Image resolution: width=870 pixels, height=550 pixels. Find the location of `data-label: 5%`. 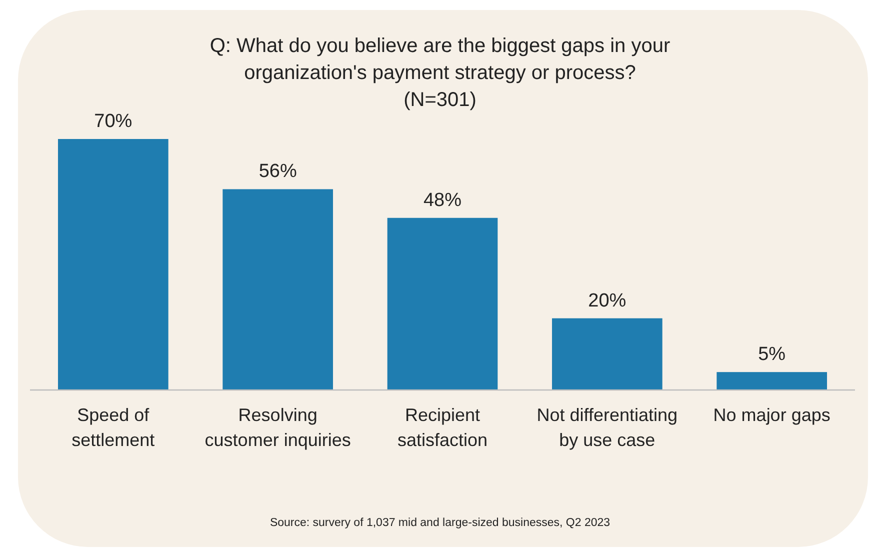

data-label: 5% is located at coordinates (772, 355).